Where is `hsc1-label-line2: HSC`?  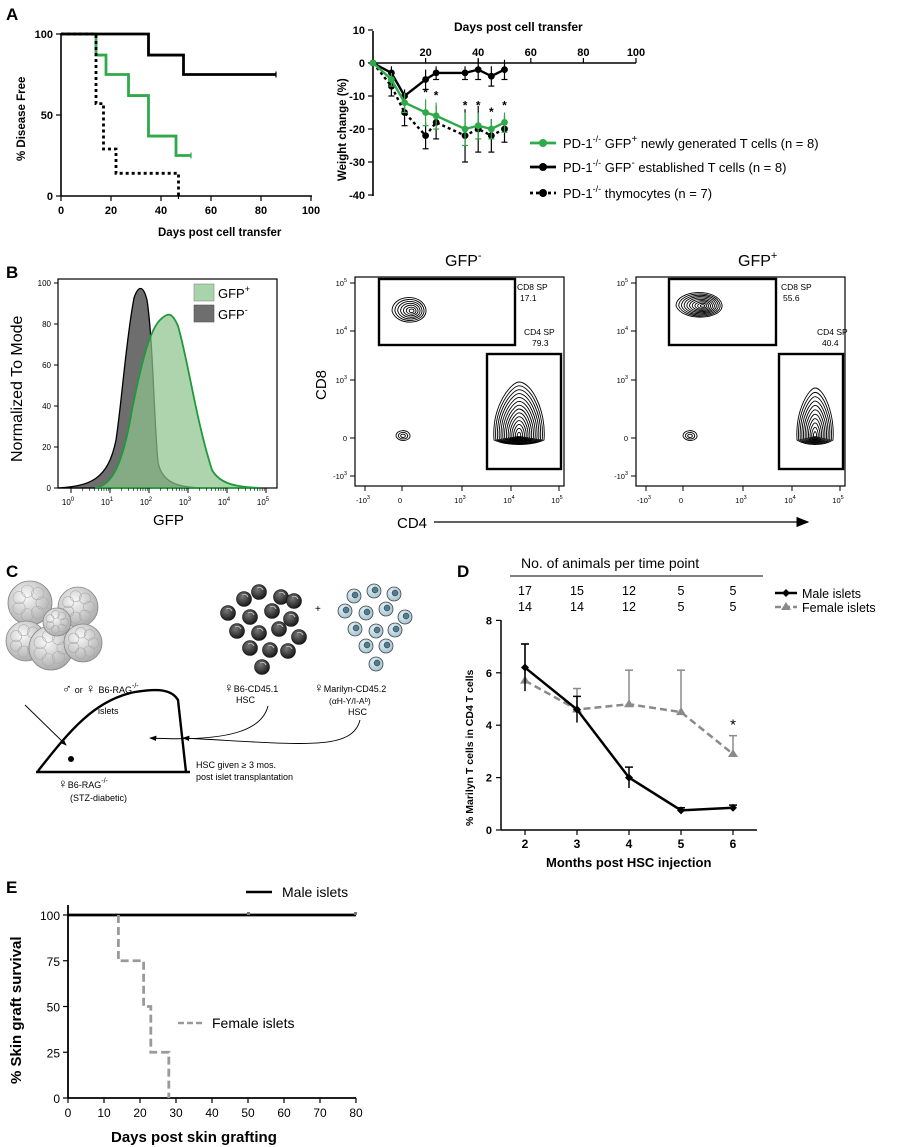 hsc1-label-line2: HSC is located at coordinates (246, 700).